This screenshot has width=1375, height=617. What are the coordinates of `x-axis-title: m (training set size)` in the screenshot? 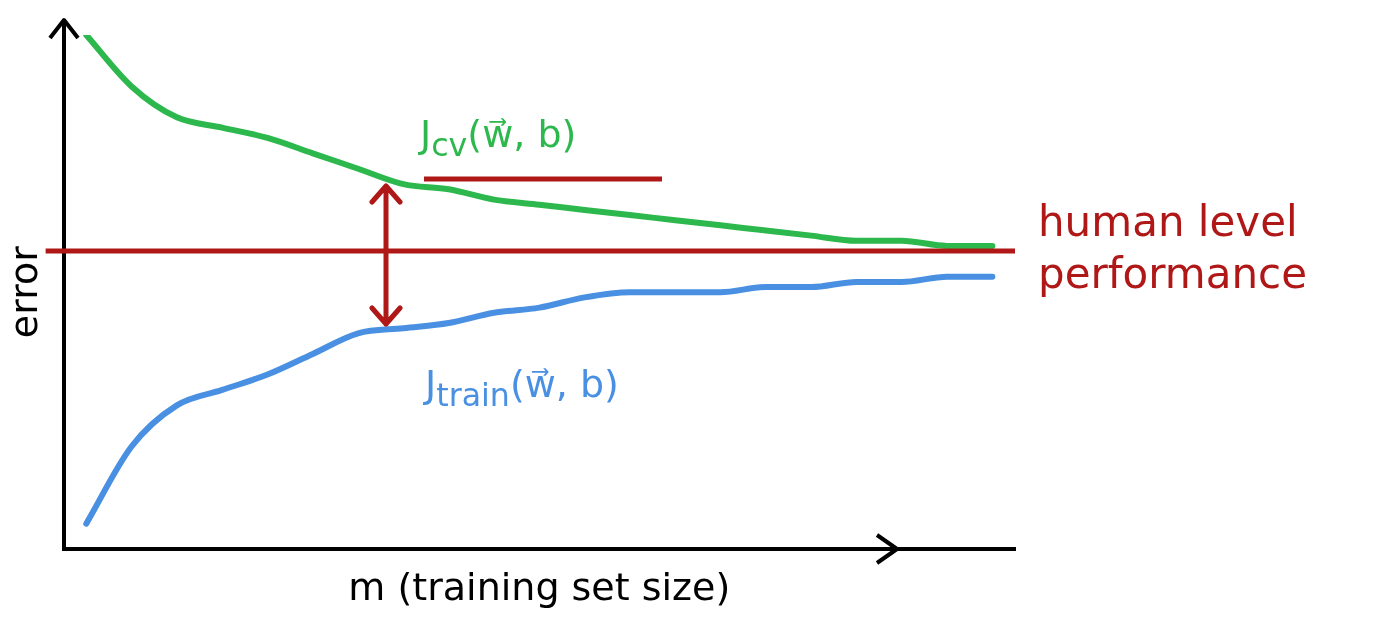 It's located at (539, 587).